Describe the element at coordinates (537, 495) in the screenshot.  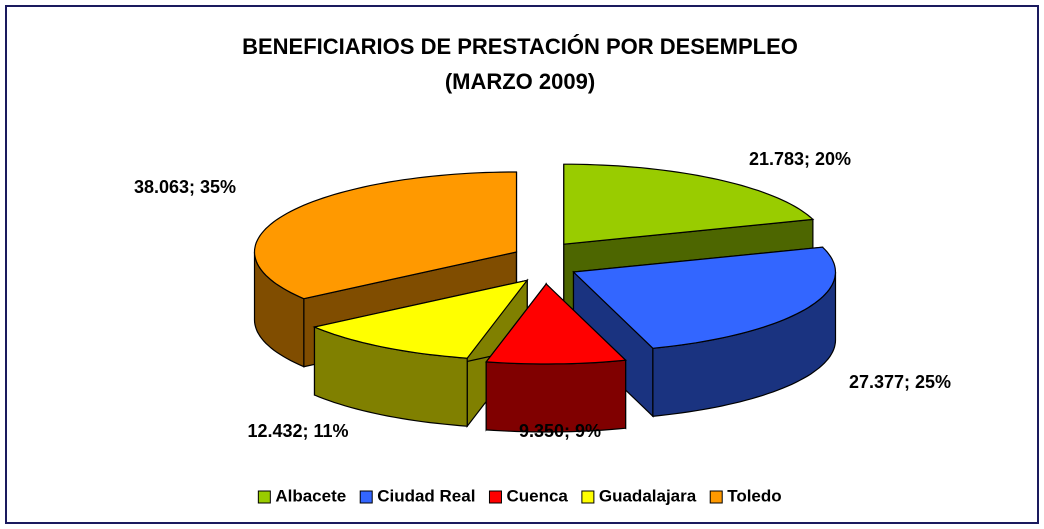
I see `legend-label: Cuenca` at that location.